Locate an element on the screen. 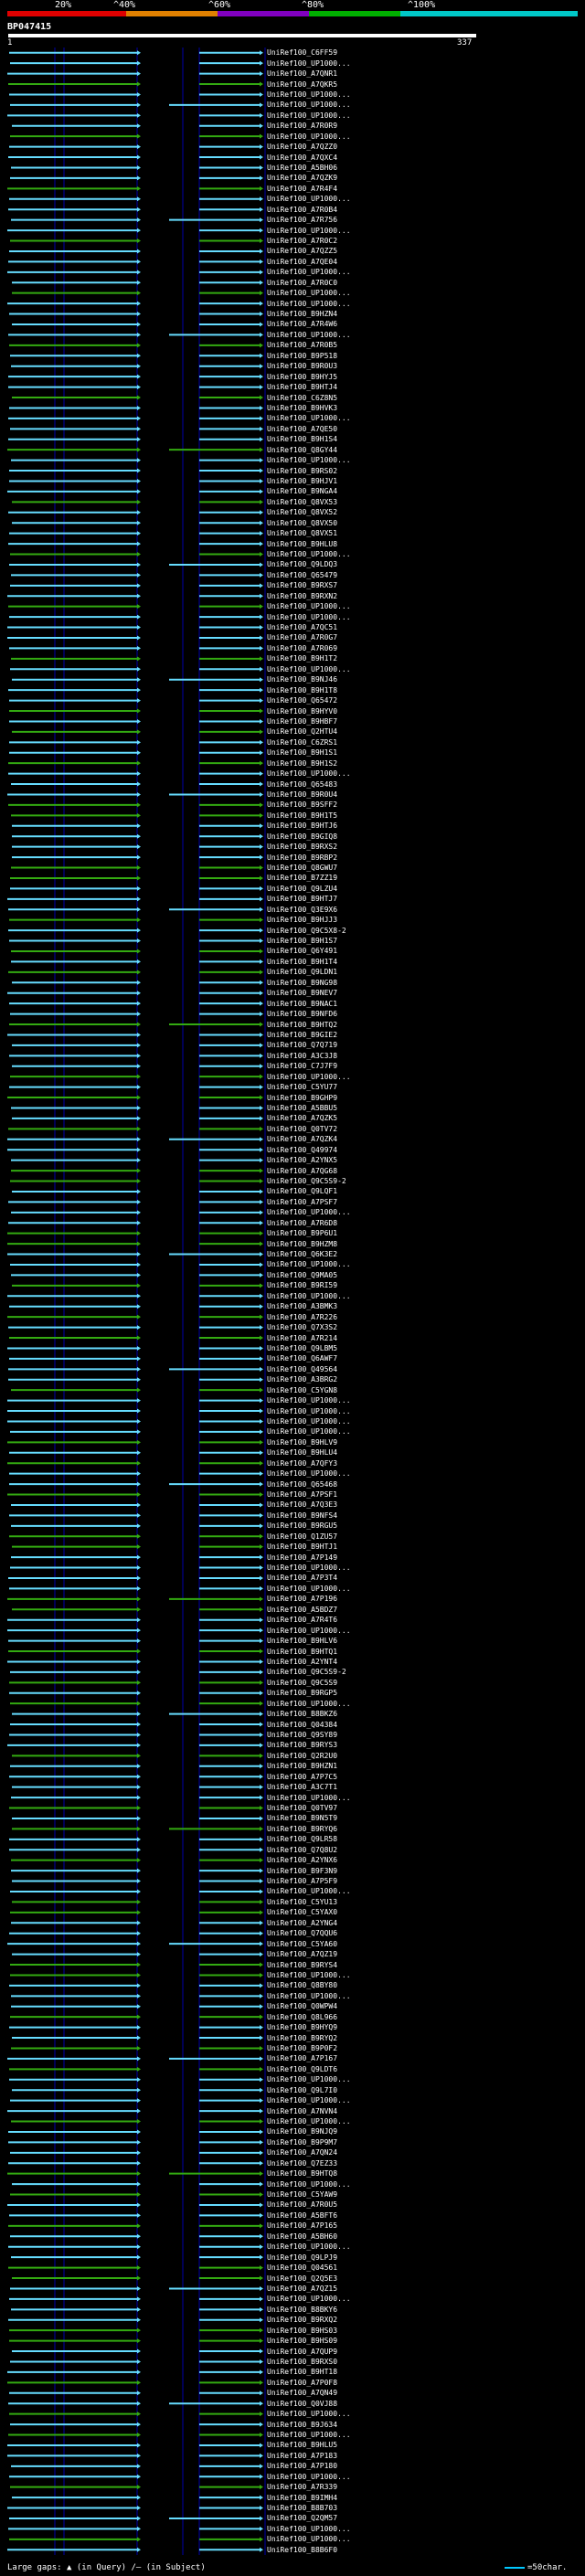 The height and width of the screenshot is (2576, 585). hit-label: UniRef100_A7QN49 is located at coordinates (302, 2393).